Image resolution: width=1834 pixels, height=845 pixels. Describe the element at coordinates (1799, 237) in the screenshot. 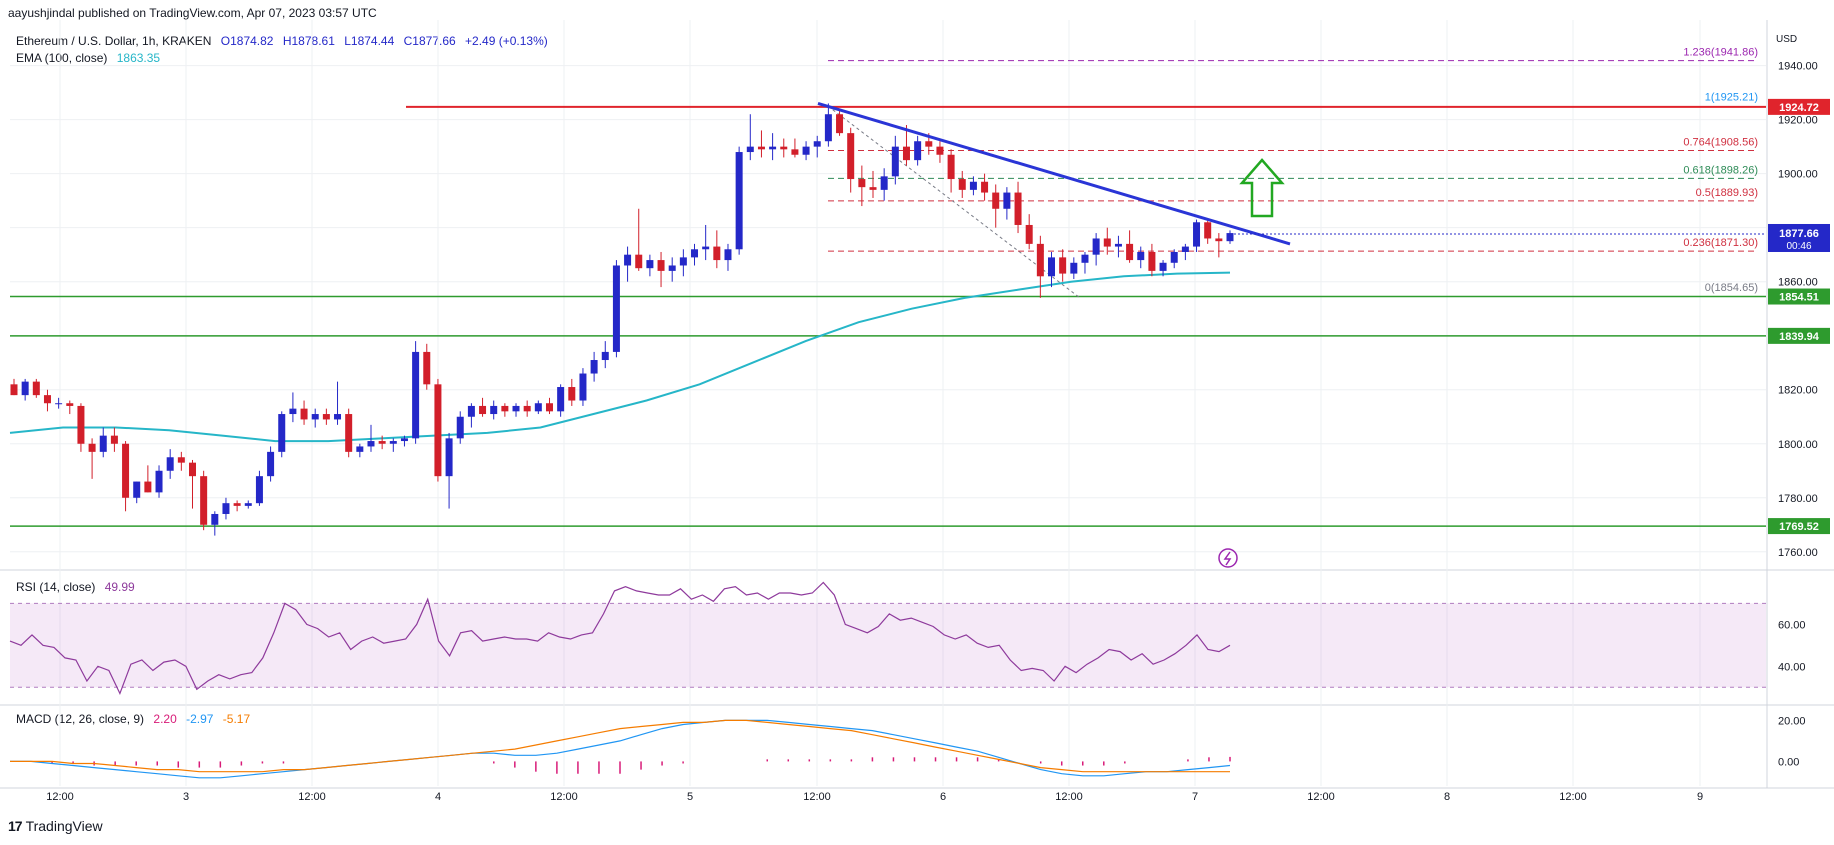

I see `current-price-badge` at that location.